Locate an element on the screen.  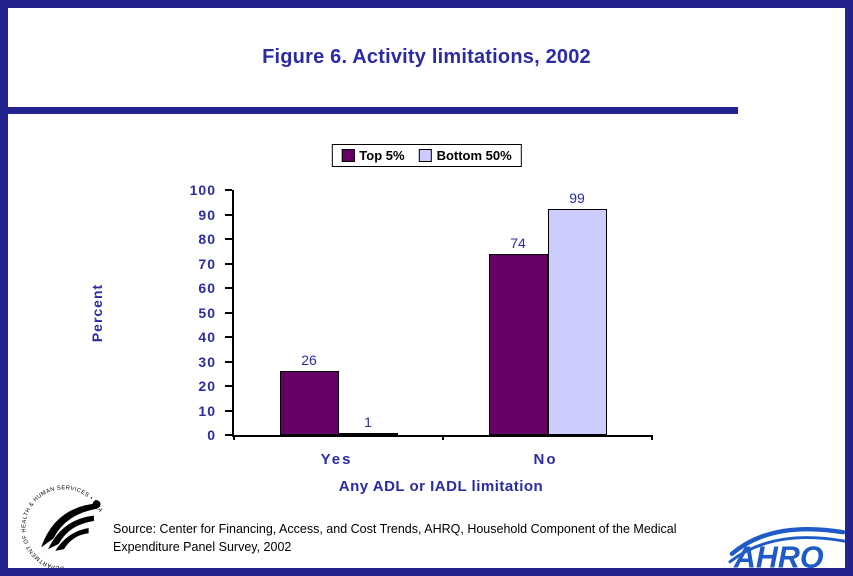
bar-bottom-50-no is located at coordinates (577, 322).